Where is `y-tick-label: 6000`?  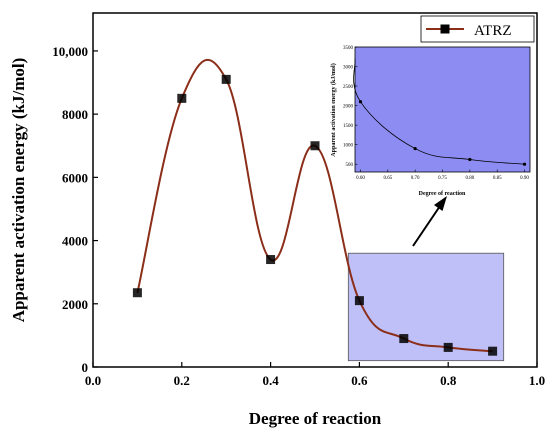
y-tick-label: 6000 is located at coordinates (75, 177).